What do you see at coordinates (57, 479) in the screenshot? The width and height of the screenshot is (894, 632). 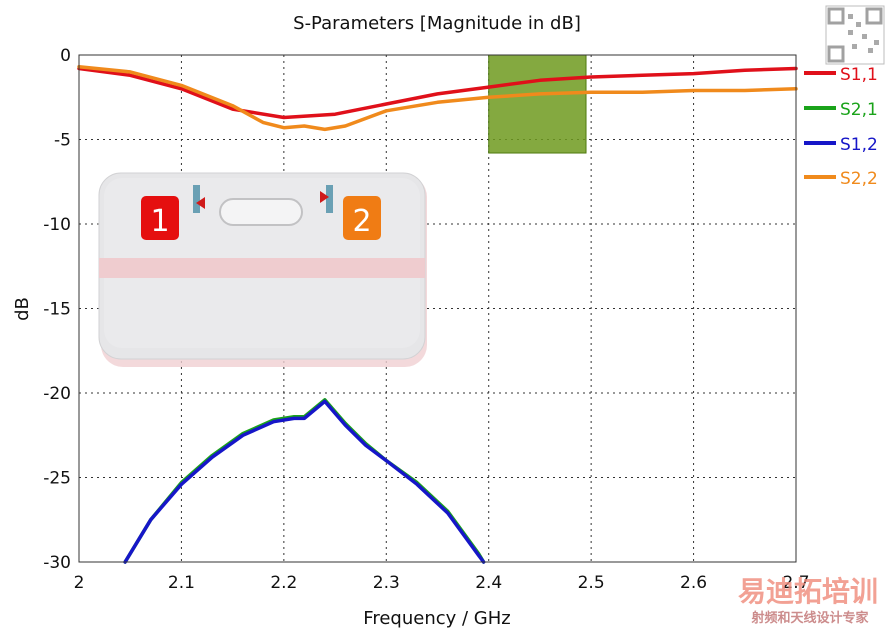 I see `y-tick-label: -25` at bounding box center [57, 479].